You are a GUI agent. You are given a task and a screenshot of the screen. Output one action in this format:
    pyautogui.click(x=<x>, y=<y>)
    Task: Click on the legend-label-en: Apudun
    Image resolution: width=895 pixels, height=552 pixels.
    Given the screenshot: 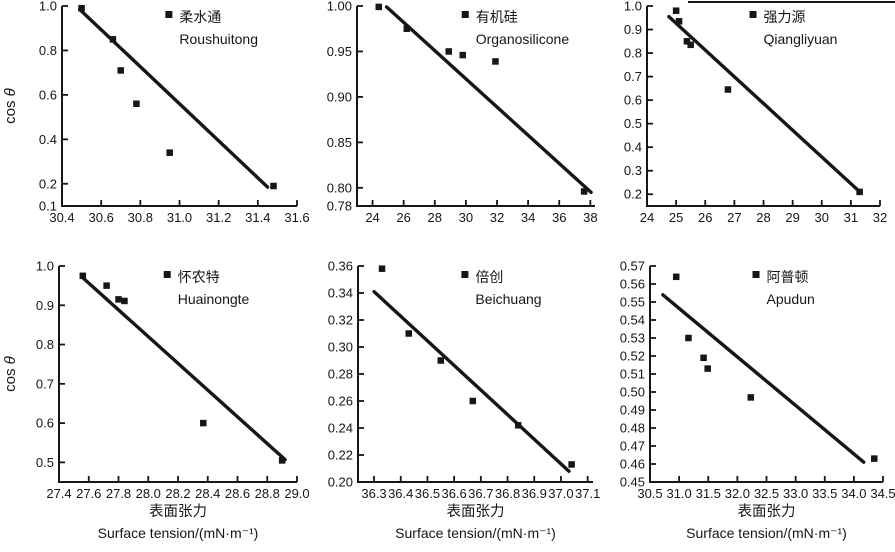 What is the action you would take?
    pyautogui.click(x=791, y=299)
    